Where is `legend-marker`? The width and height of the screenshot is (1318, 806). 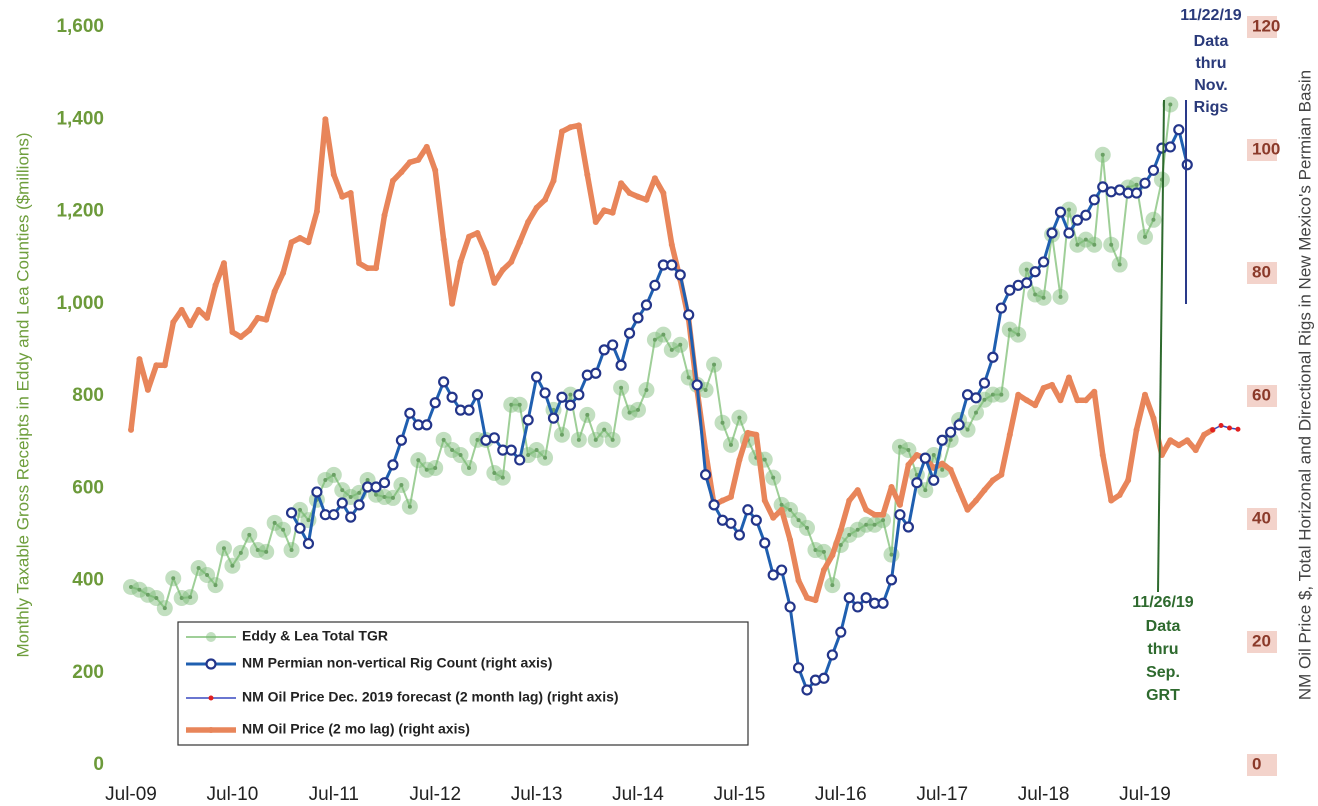
legend-marker is located at coordinates (211, 637).